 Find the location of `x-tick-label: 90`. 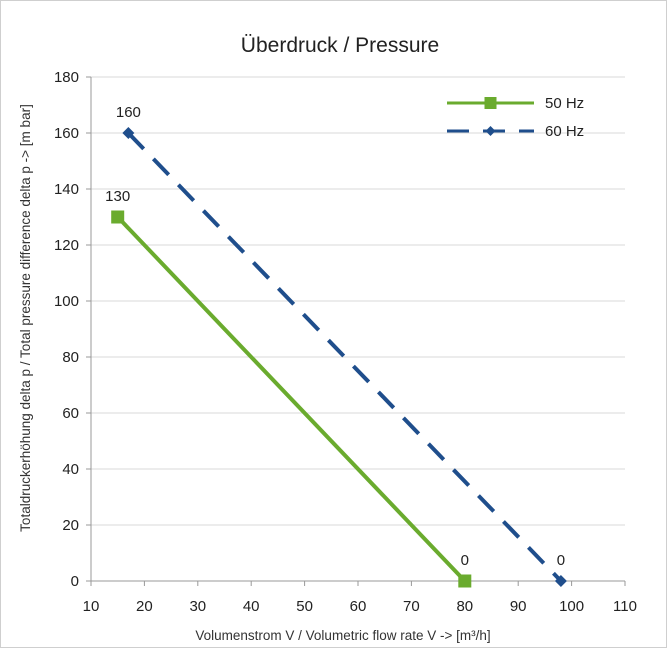

x-tick-label: 90 is located at coordinates (518, 606).